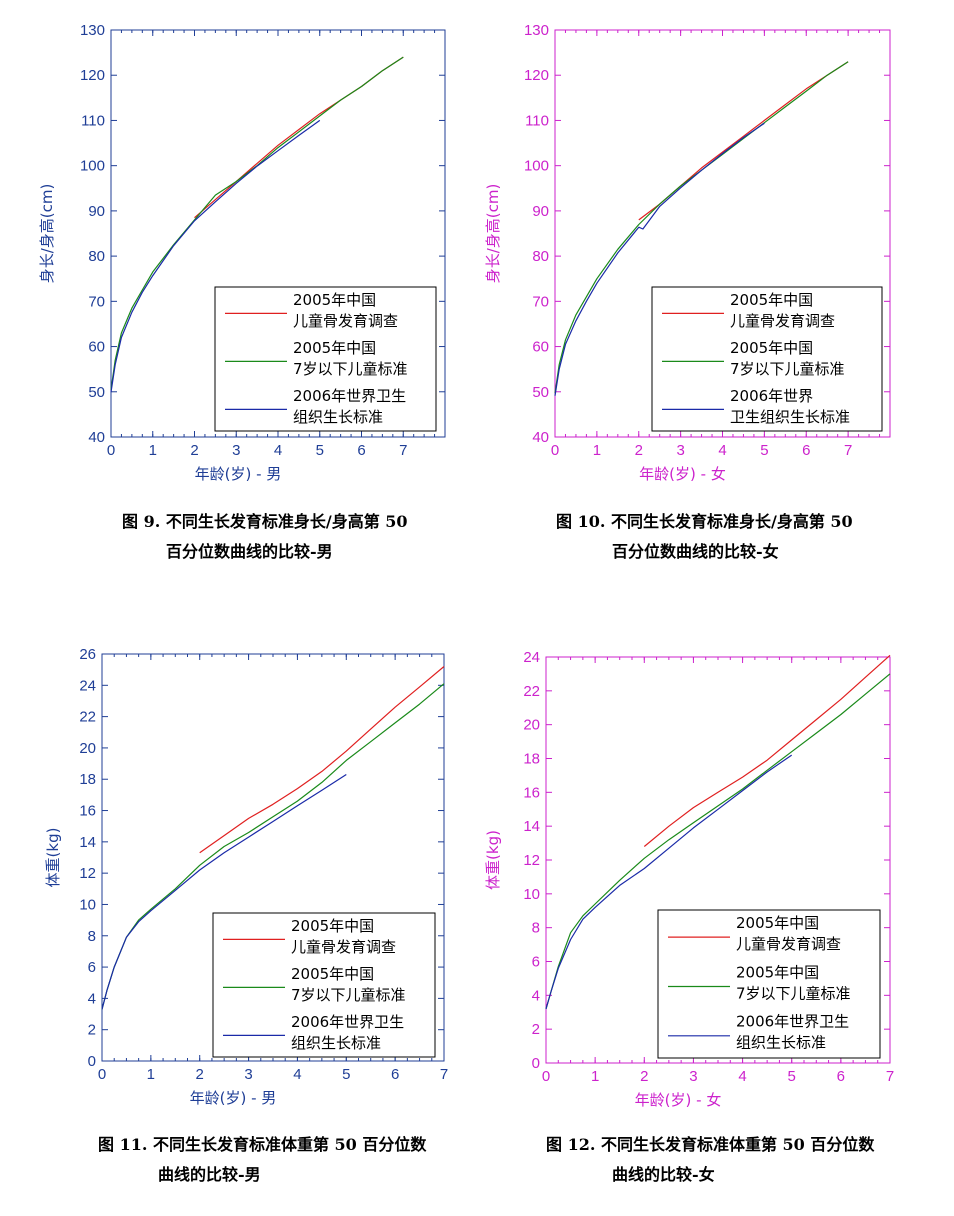 This screenshot has width=954, height=1216. I want to click on y-tick-label: 50, so click(540, 392).